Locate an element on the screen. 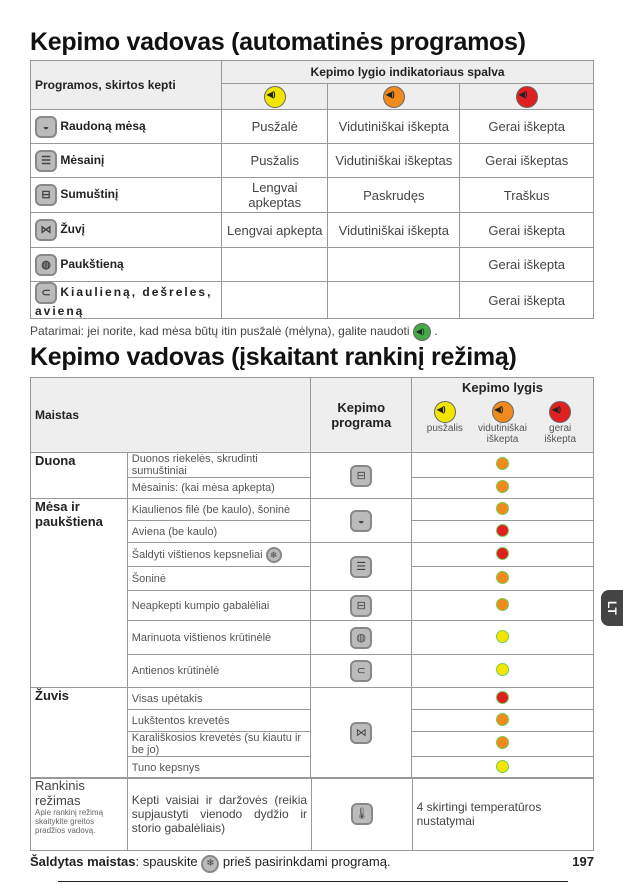  table-cell: Traškus is located at coordinates (526, 195).